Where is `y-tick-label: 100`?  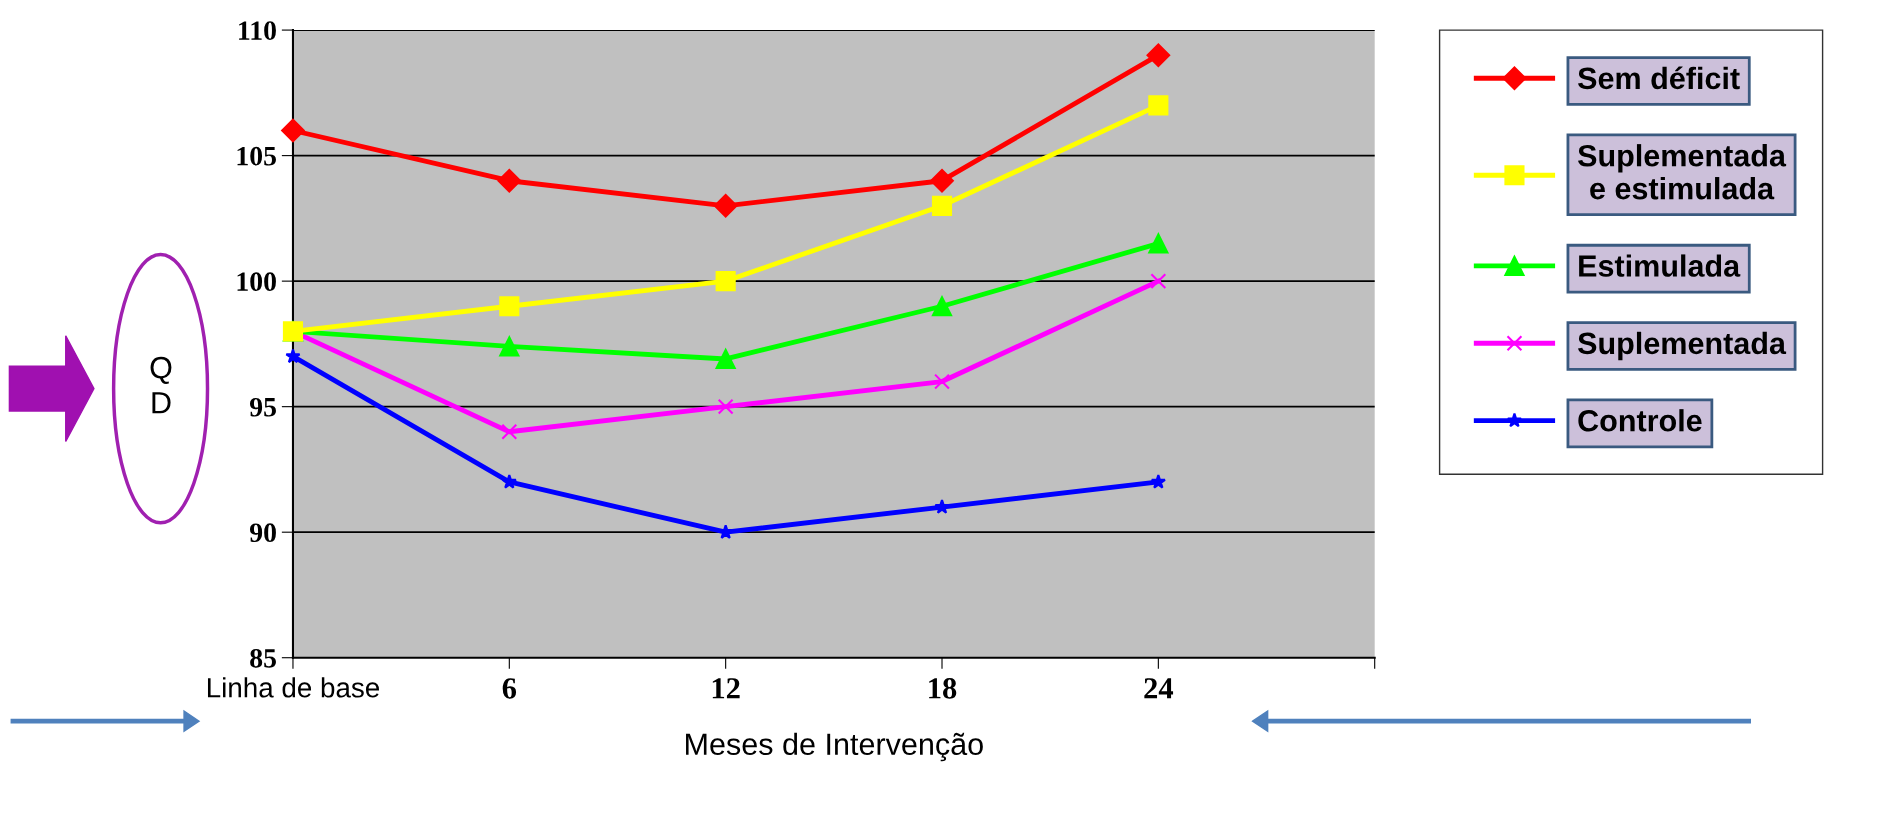
y-tick-label: 100 is located at coordinates (256, 282).